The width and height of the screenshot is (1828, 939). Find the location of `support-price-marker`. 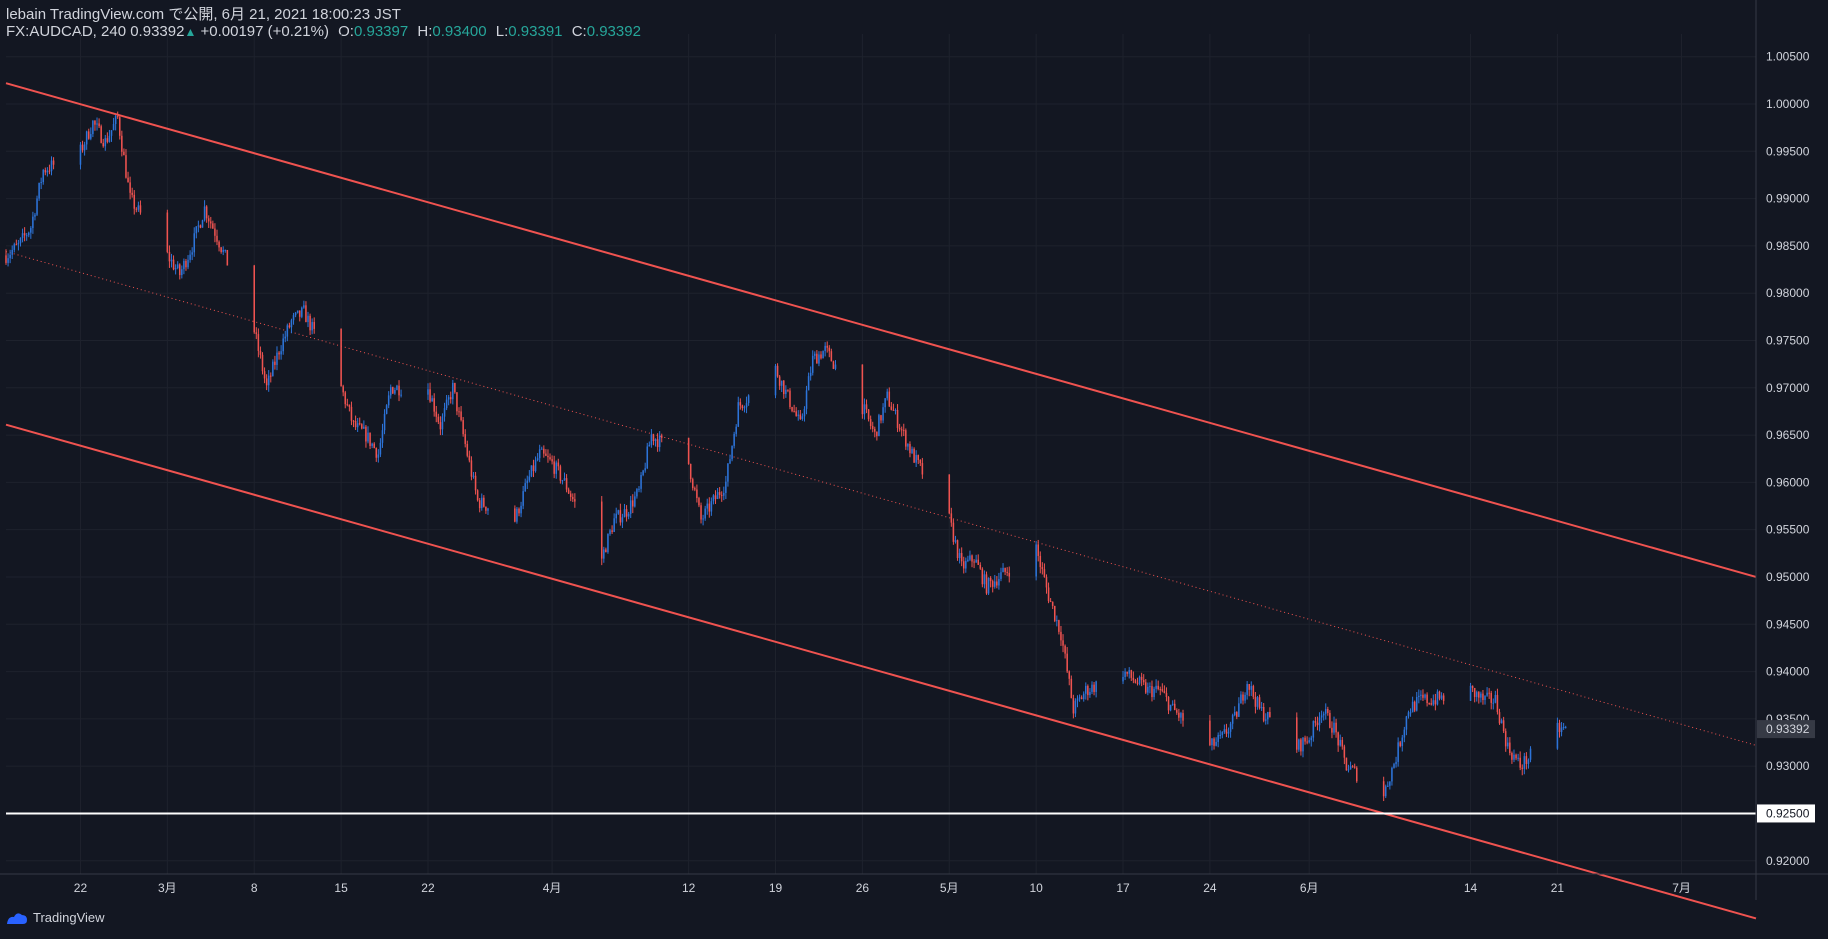

support-price-marker is located at coordinates (1786, 813).